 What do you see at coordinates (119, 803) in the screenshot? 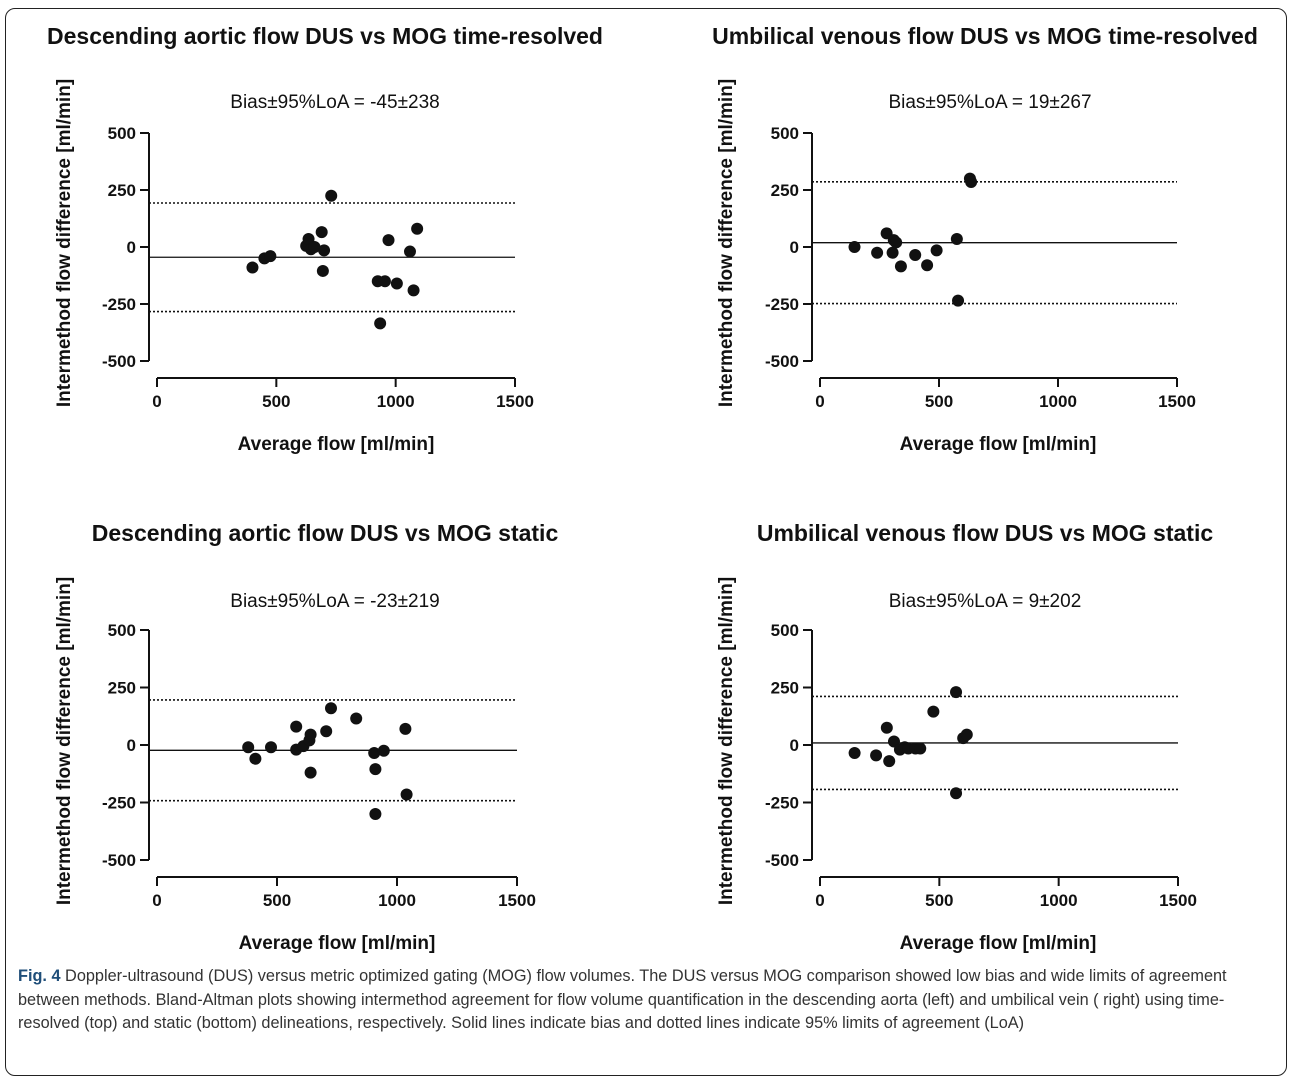
I see `chart3-y-tick-label: -250` at bounding box center [119, 803].